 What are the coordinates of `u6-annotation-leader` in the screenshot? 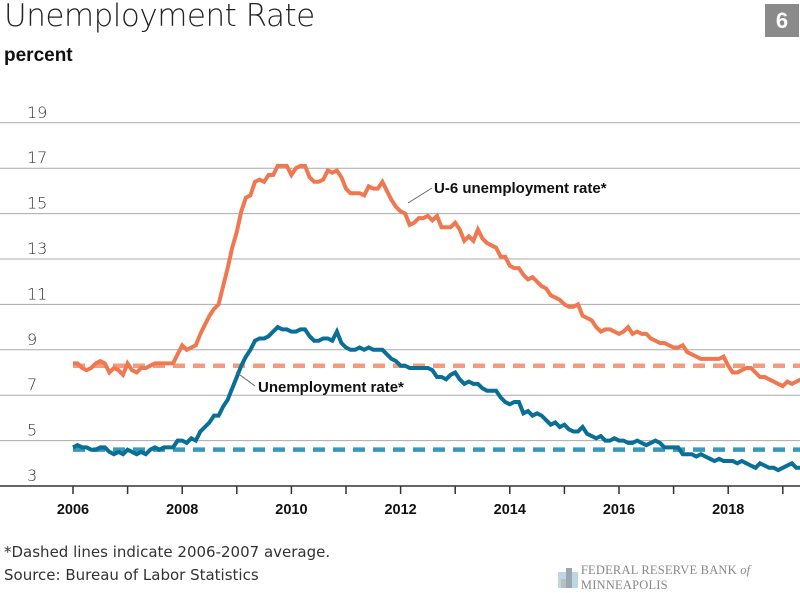 It's located at (420, 195).